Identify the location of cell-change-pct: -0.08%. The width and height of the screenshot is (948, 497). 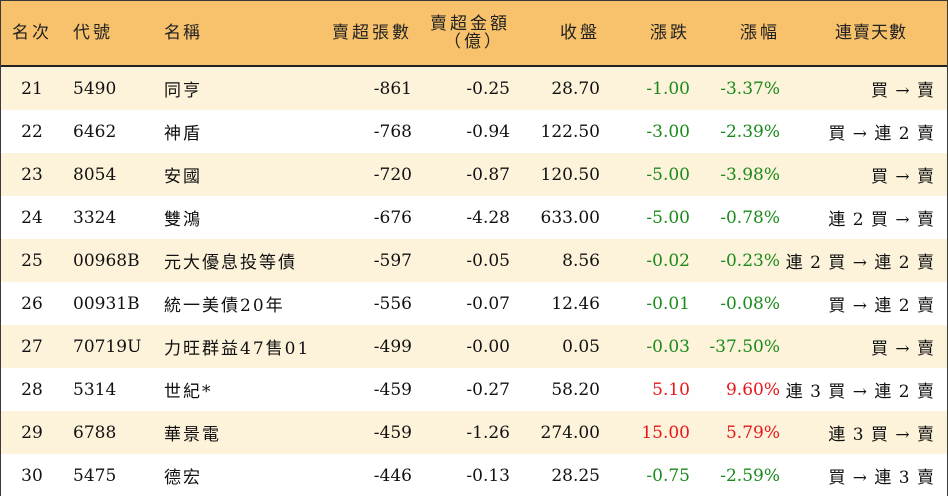
(750, 303).